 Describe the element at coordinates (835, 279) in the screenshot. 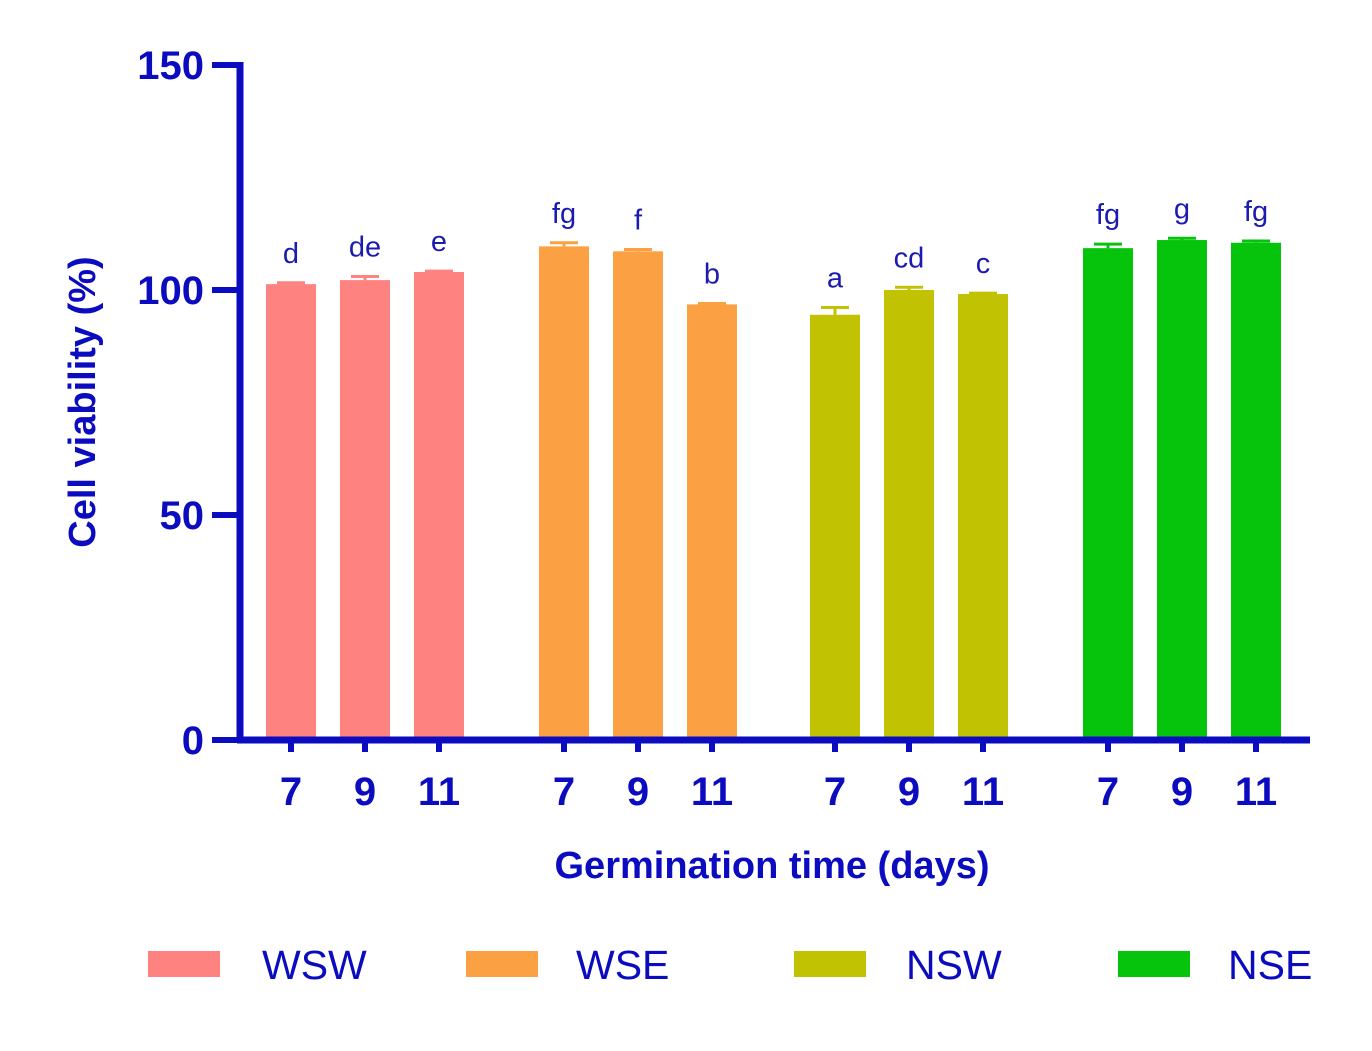

I see `significance-label: a` at that location.